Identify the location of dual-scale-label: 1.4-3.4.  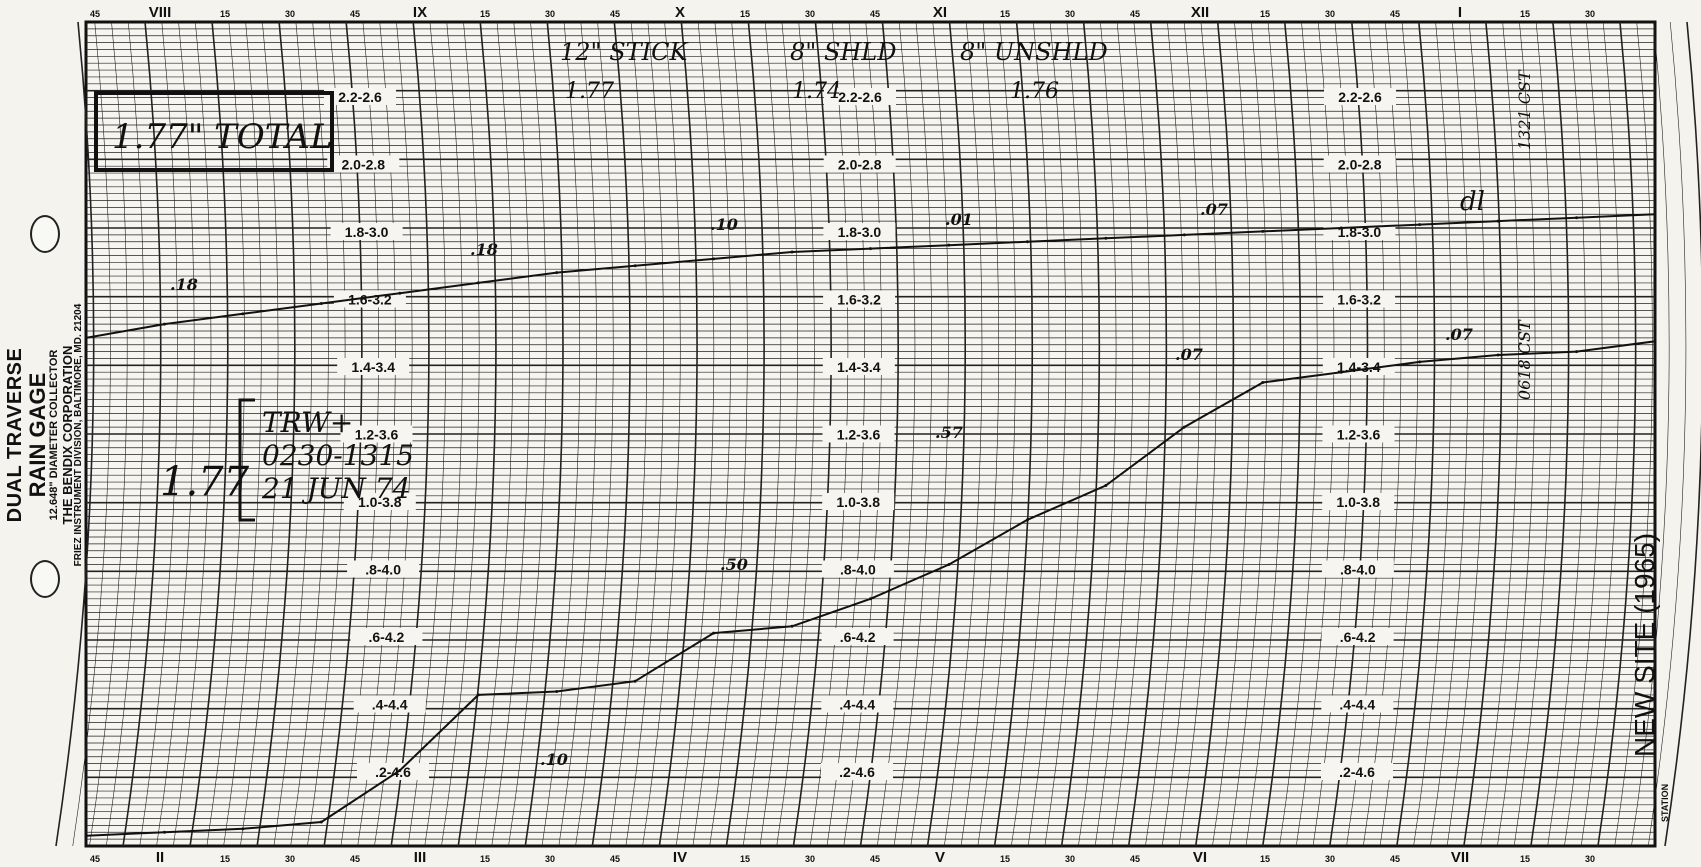
(859, 367).